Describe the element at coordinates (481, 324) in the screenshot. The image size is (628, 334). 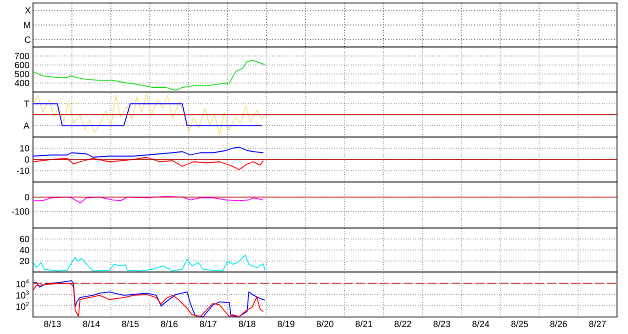
I see `x-tick-label: 8/24` at that location.